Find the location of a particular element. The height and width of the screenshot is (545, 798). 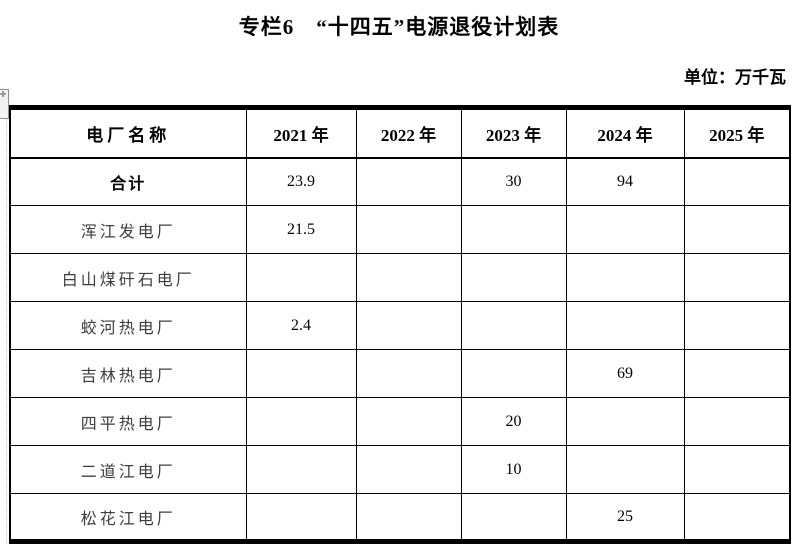

header-row: 电厂名称 2021 年 2022 年 2023 年 2024 年 2025 年 is located at coordinates (400, 133).